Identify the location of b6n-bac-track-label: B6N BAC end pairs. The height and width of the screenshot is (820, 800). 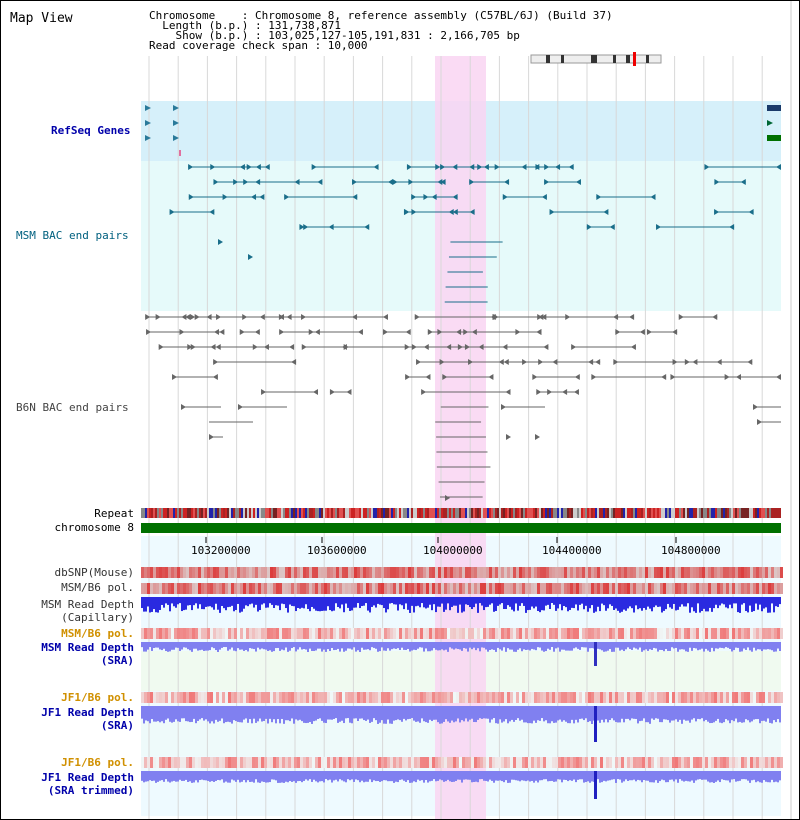
(72, 407).